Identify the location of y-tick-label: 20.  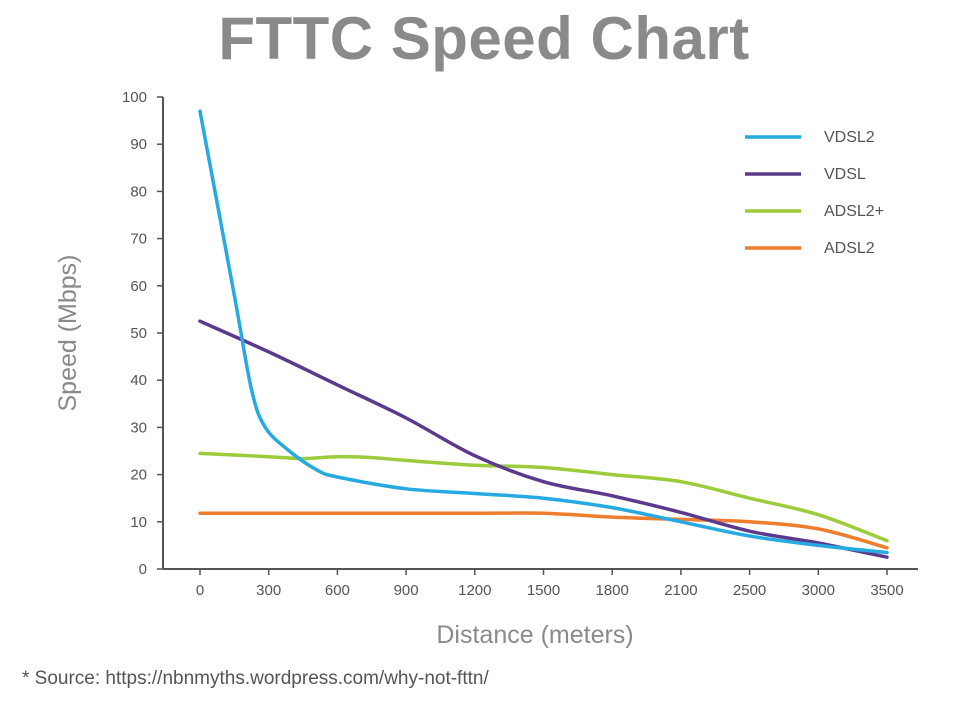
(138, 475).